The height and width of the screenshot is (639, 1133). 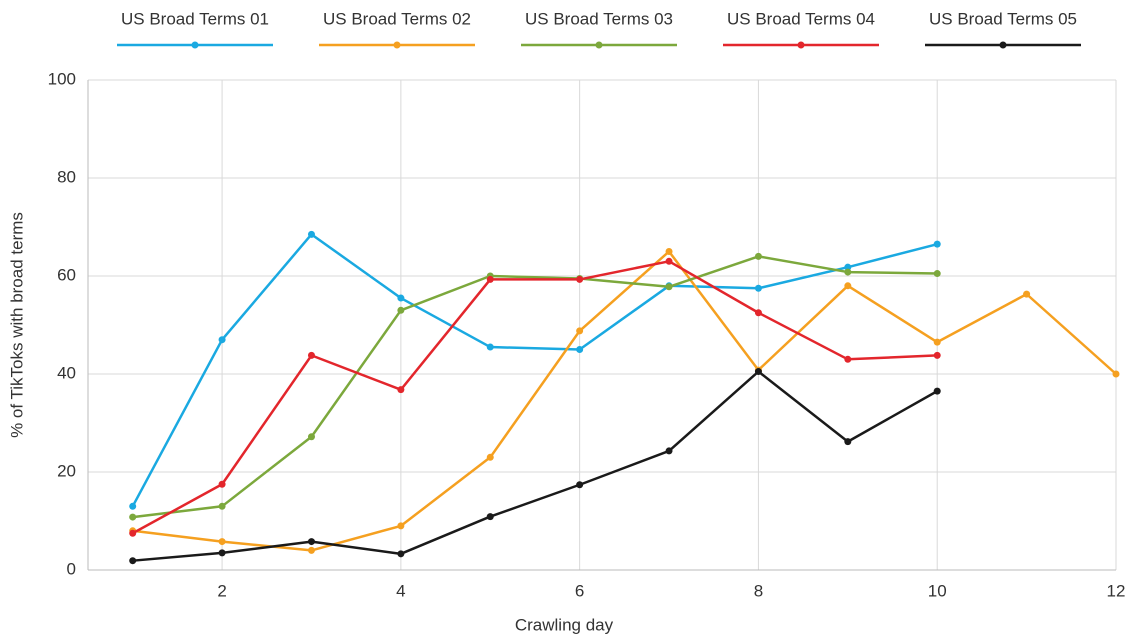 I want to click on x-tick-label: 12, so click(x=1116, y=590).